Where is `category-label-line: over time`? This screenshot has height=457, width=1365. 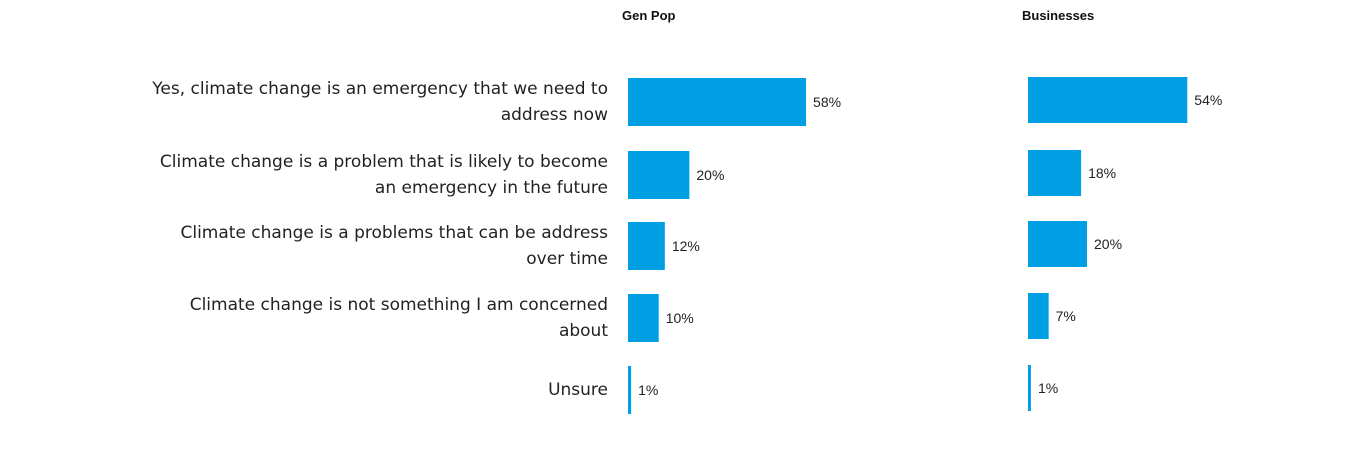
category-label-line: over time is located at coordinates (567, 259).